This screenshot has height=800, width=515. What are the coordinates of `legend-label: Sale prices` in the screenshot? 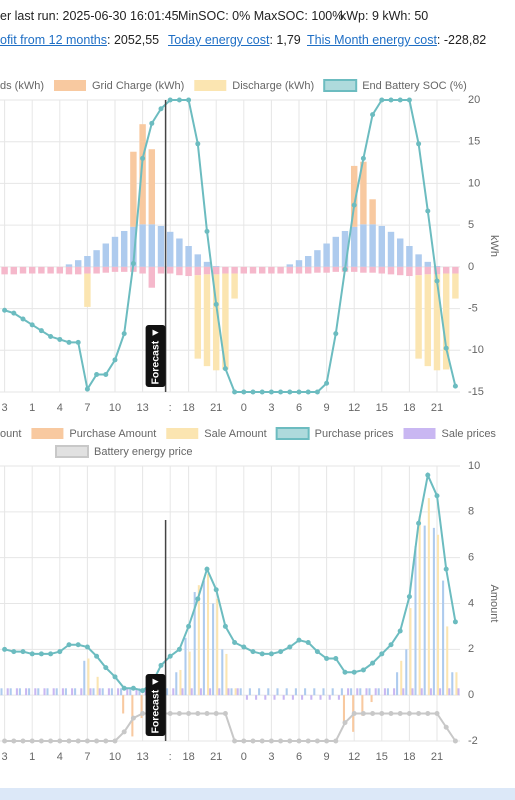 It's located at (469, 434).